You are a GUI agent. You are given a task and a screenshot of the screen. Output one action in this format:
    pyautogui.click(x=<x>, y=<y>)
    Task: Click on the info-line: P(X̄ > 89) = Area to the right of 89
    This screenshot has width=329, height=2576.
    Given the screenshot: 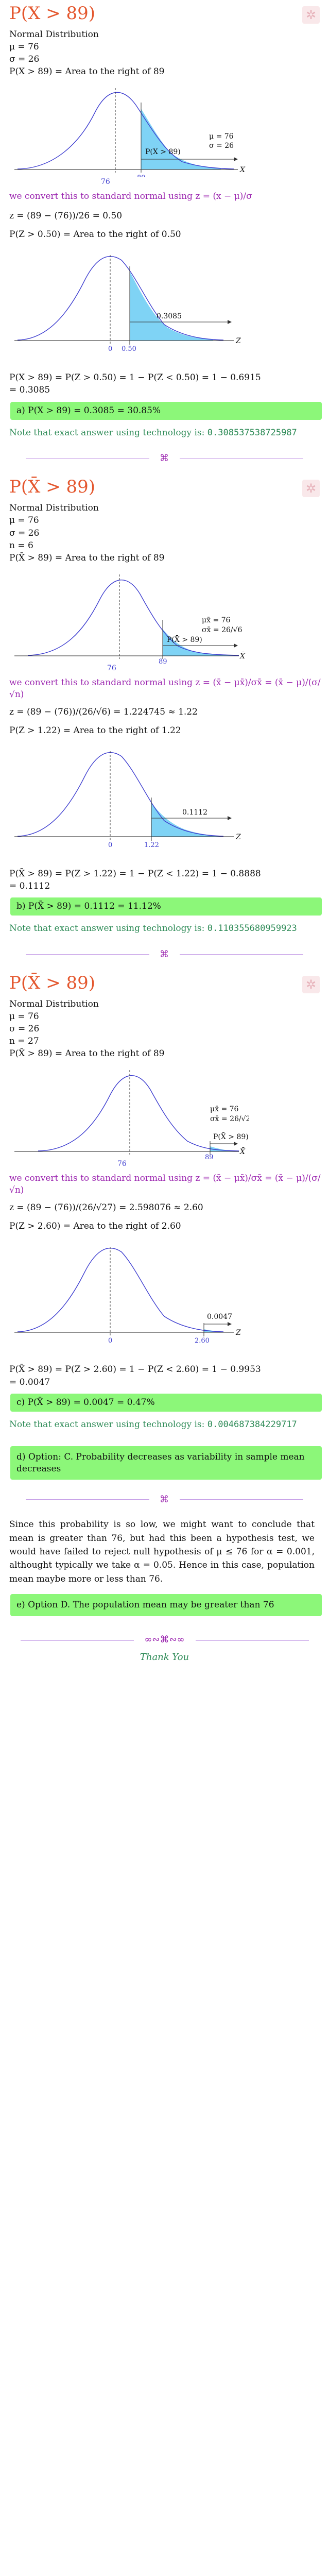 What is the action you would take?
    pyautogui.click(x=87, y=1053)
    